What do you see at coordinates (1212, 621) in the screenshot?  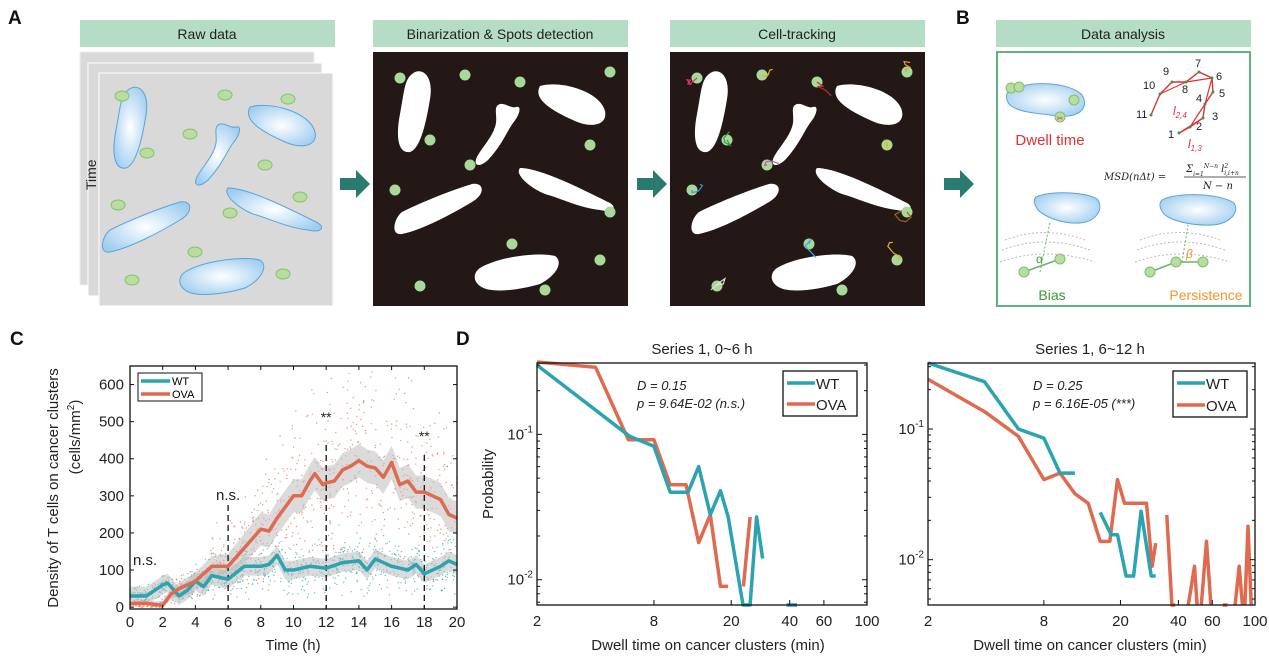 I see `x-tick-label: 60` at bounding box center [1212, 621].